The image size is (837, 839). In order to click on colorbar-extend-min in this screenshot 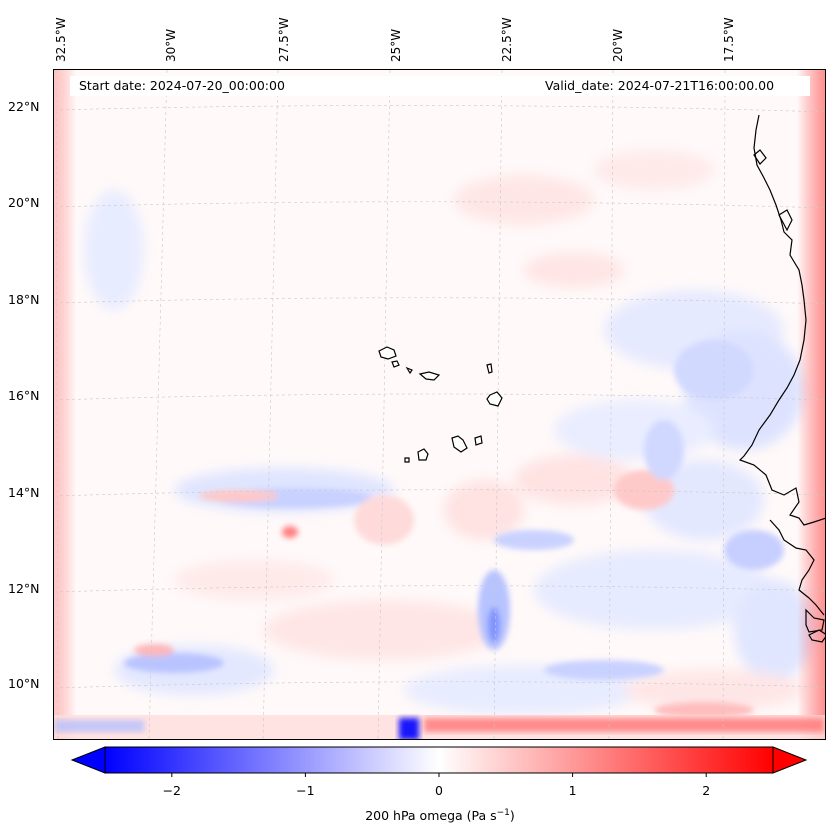, I will do `click(88, 760)`.